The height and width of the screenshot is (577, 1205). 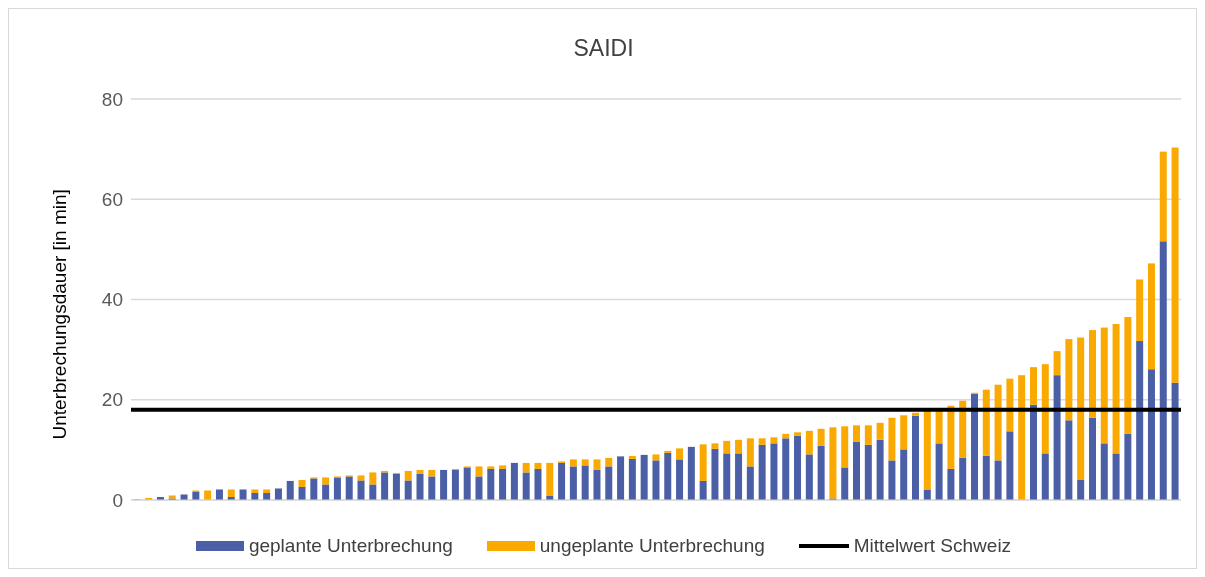 I want to click on legend-label: ungeplante Unterbrechung, so click(x=652, y=546).